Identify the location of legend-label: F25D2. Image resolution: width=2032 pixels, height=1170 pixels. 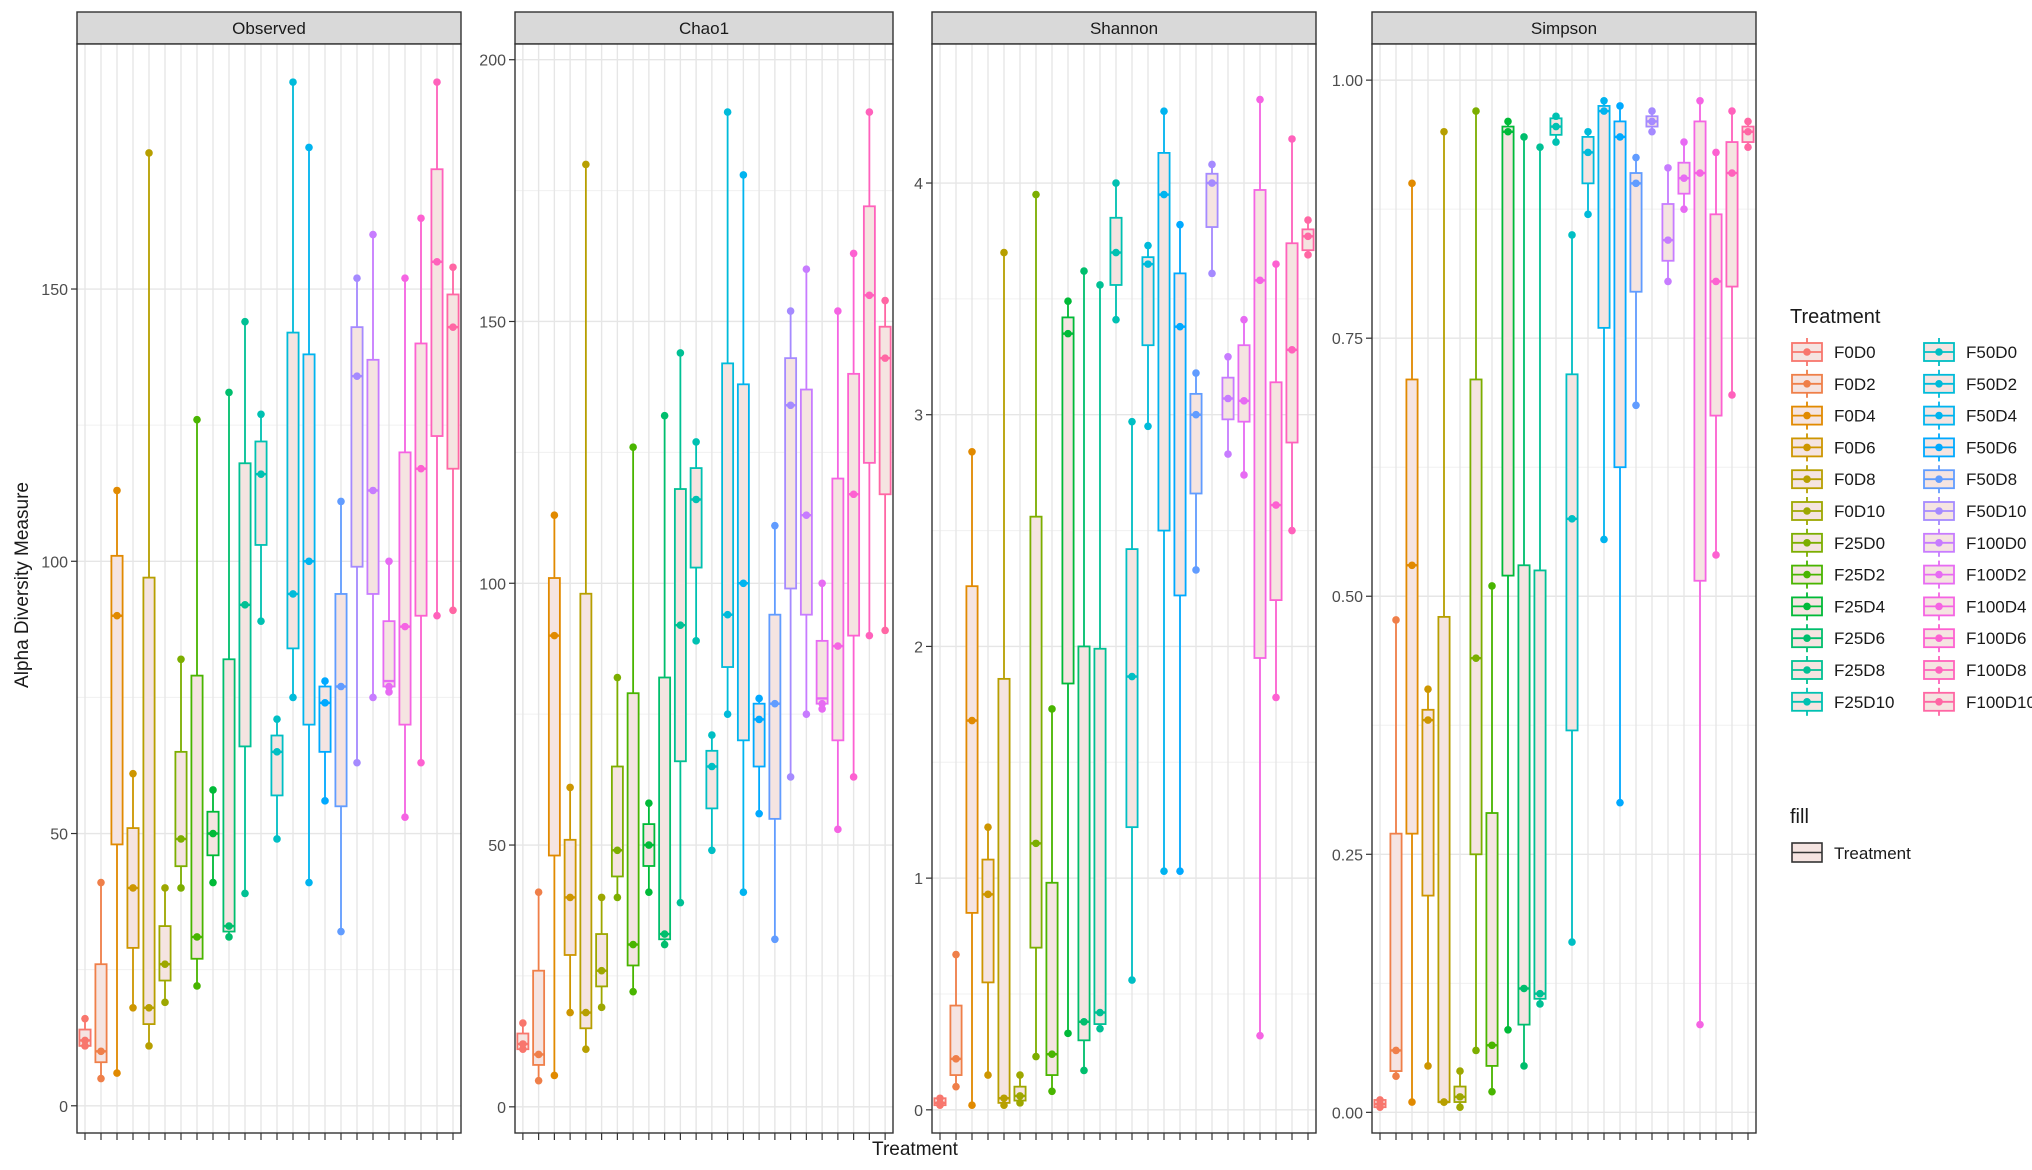
(1859, 575).